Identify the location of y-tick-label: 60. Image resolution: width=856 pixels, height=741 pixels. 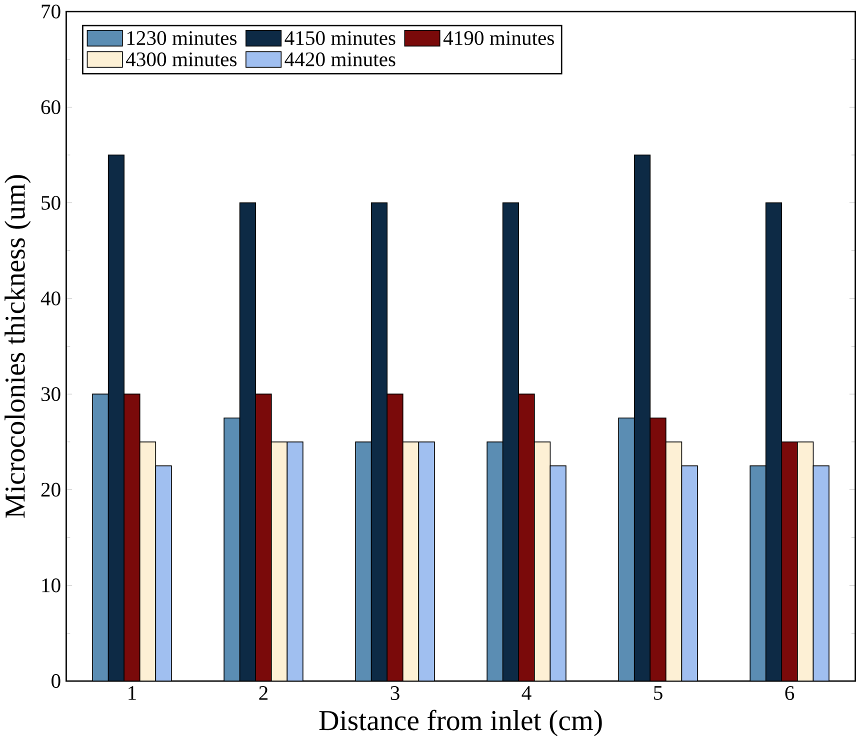
(50, 107).